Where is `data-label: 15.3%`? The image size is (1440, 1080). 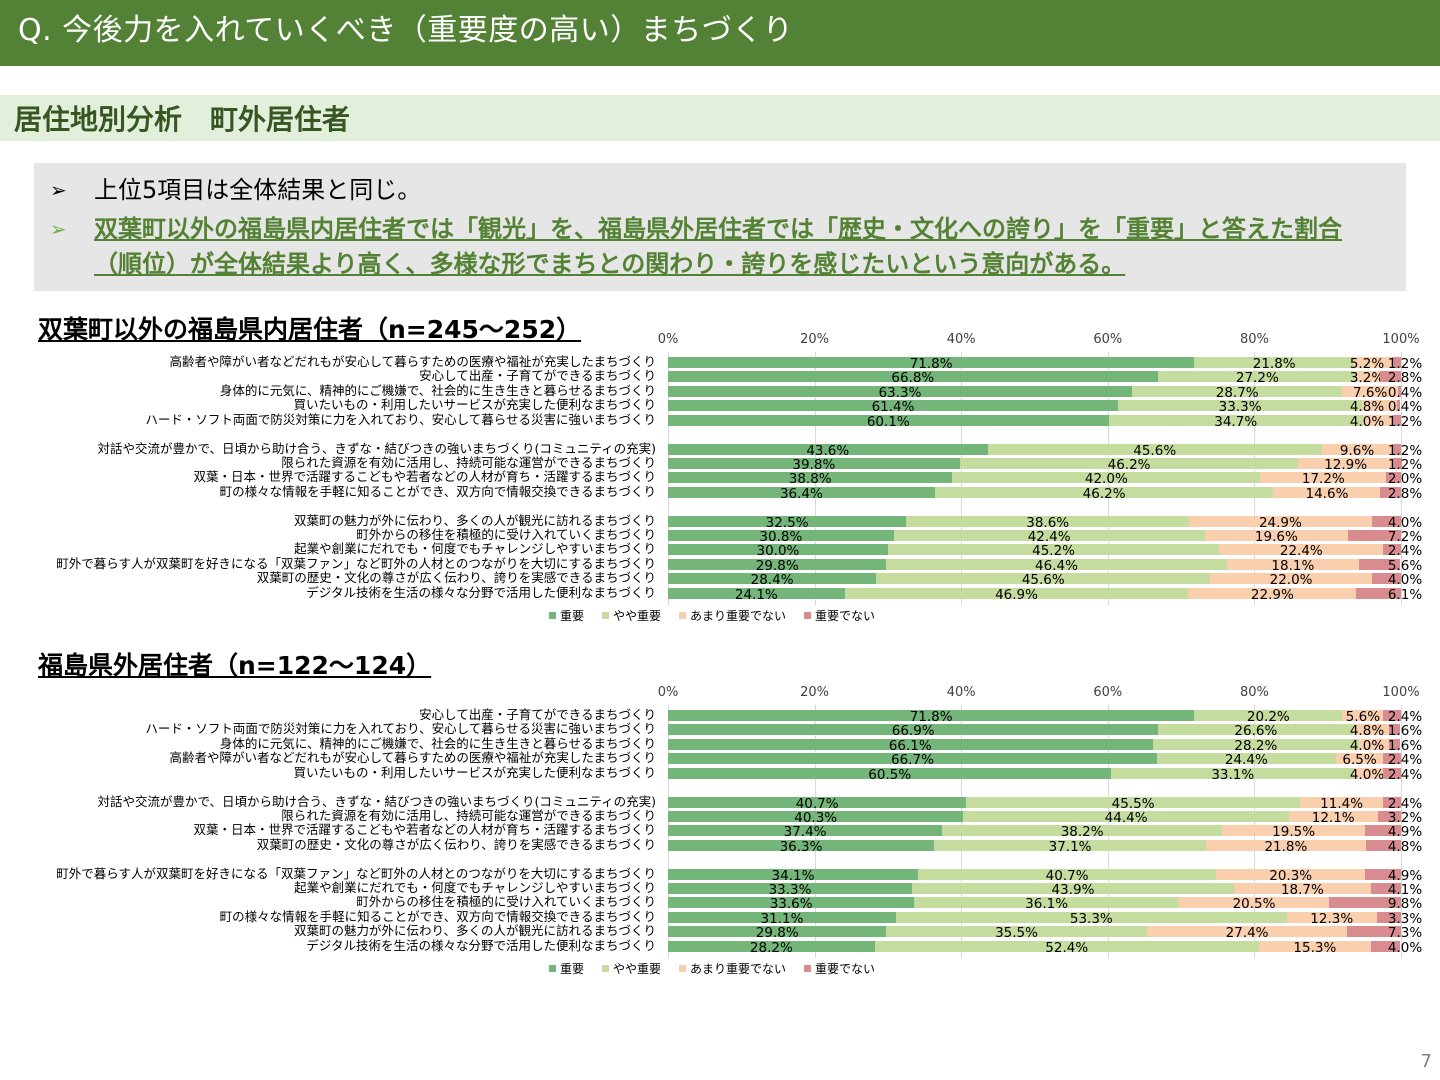 data-label: 15.3% is located at coordinates (1315, 947).